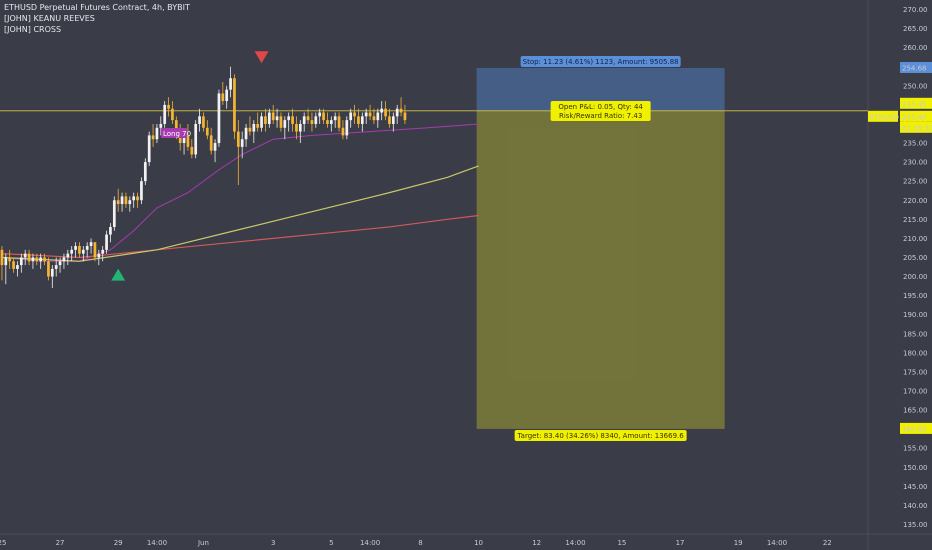 The image size is (932, 550). What do you see at coordinates (273, 543) in the screenshot?
I see `x-tick-label: 3` at bounding box center [273, 543].